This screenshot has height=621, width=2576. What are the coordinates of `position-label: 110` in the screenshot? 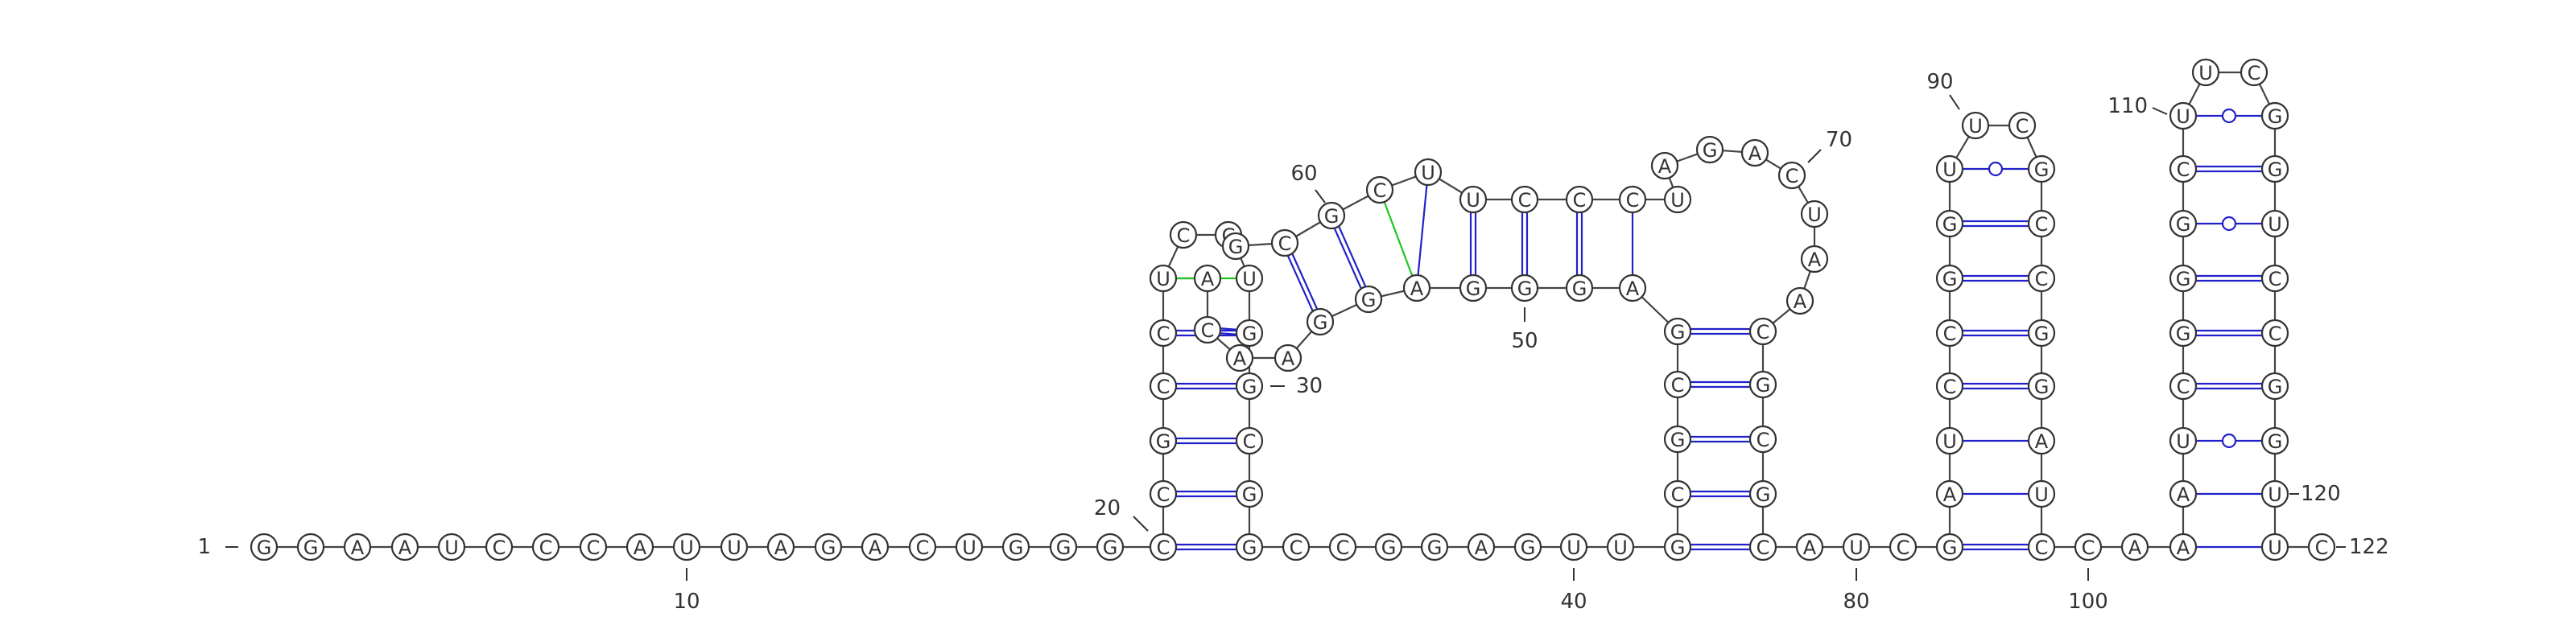 It's located at (2127, 106).